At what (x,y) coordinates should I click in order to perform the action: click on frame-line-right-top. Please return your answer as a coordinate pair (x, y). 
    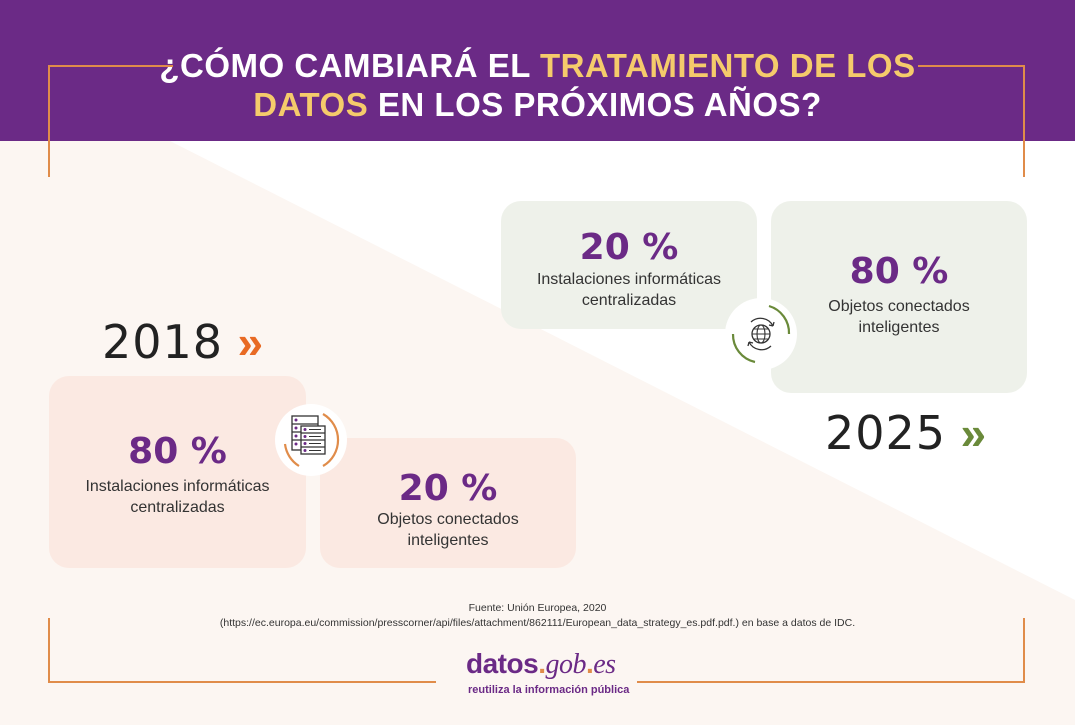
    Looking at the image, I should click on (1024, 121).